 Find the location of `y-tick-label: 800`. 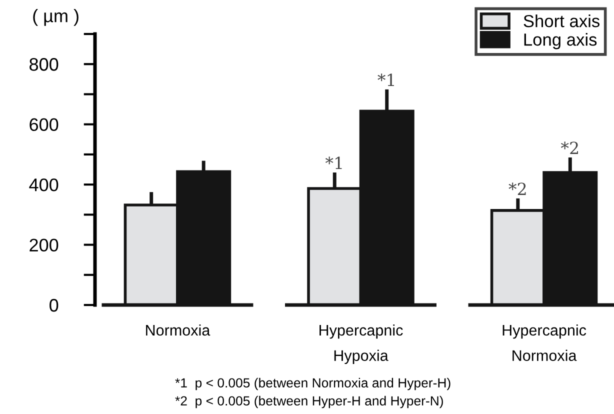

y-tick-label: 800 is located at coordinates (44, 64).